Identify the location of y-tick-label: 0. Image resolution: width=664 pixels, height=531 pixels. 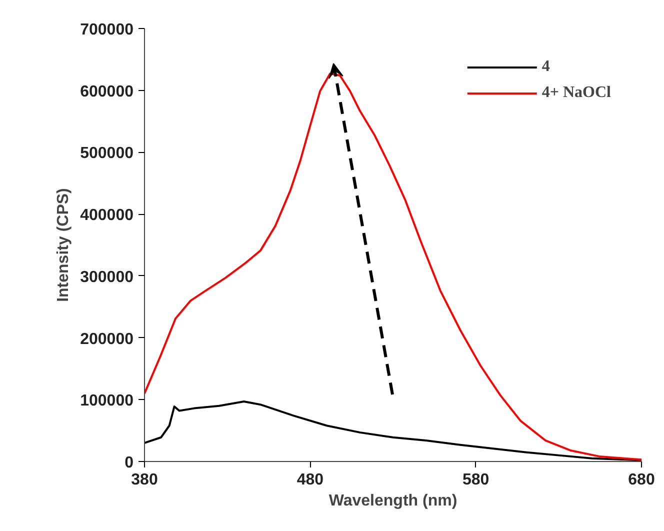
(129, 463).